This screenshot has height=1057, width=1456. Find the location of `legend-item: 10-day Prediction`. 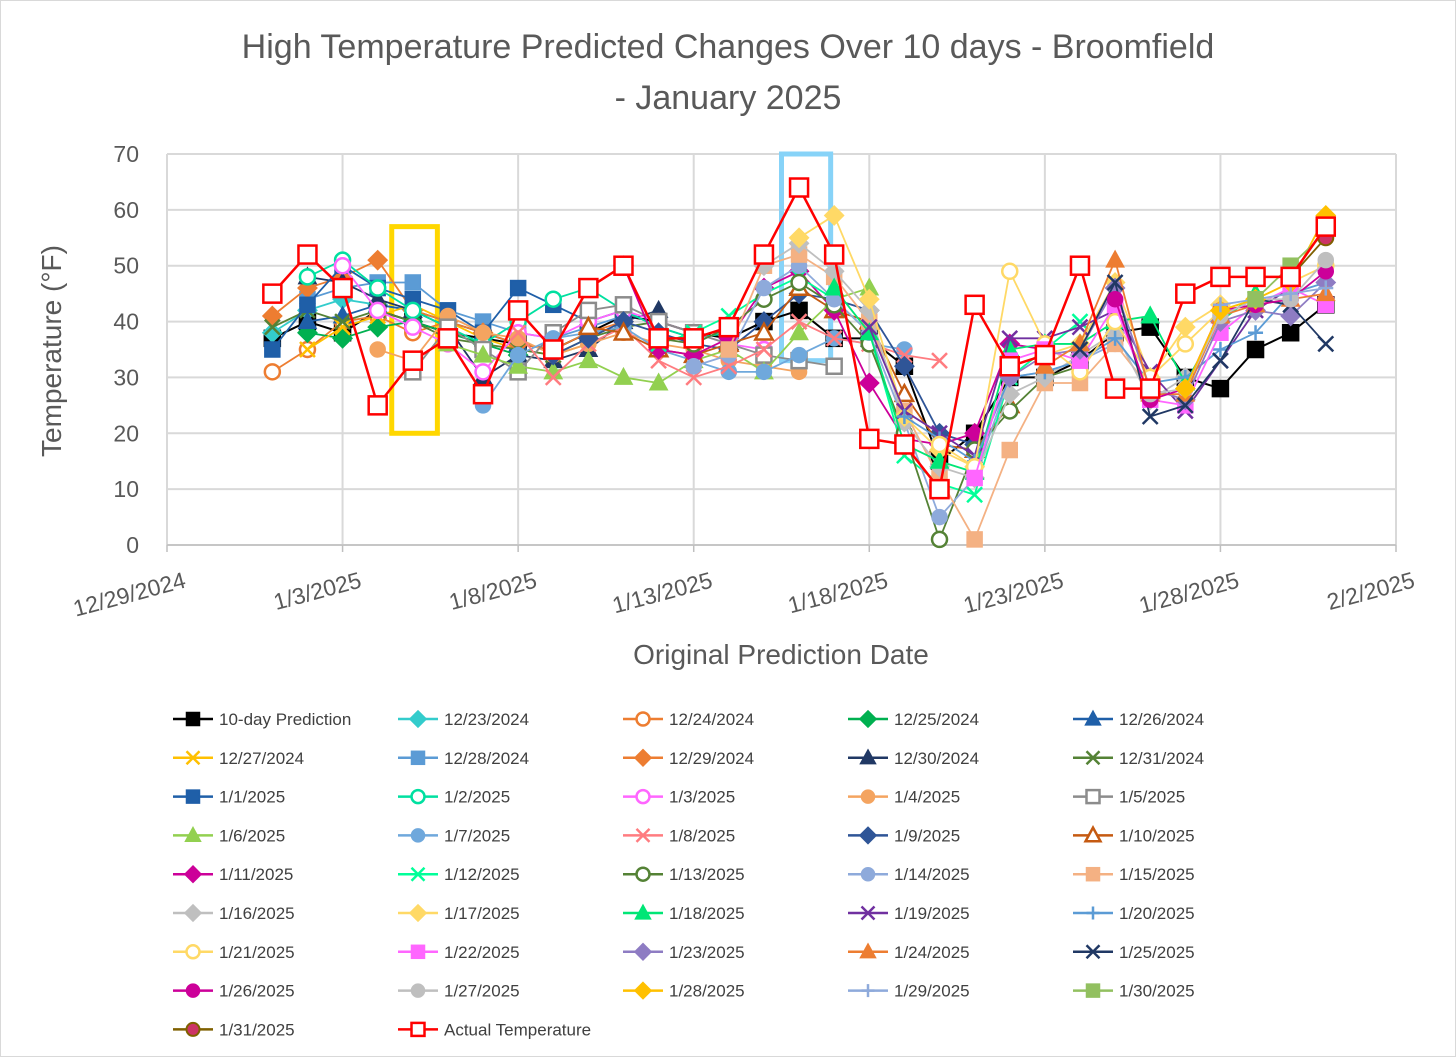

legend-item: 10-day Prediction is located at coordinates (262, 719).